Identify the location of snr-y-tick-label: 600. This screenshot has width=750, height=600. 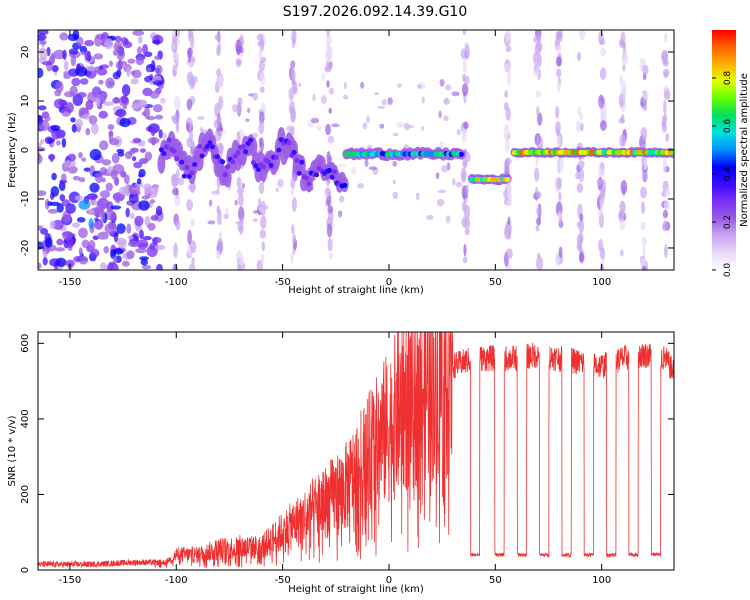
(25, 343).